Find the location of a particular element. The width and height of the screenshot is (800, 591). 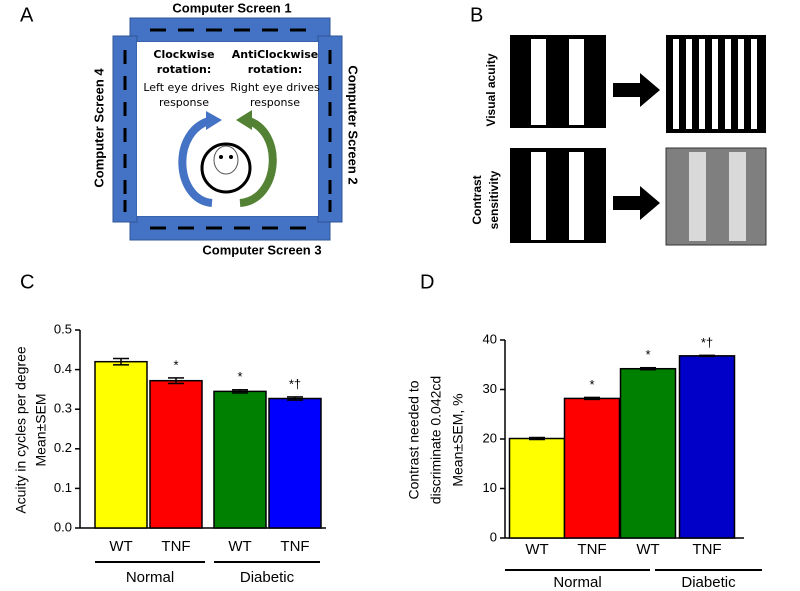

rotation-title: Clockwise is located at coordinates (183, 54).